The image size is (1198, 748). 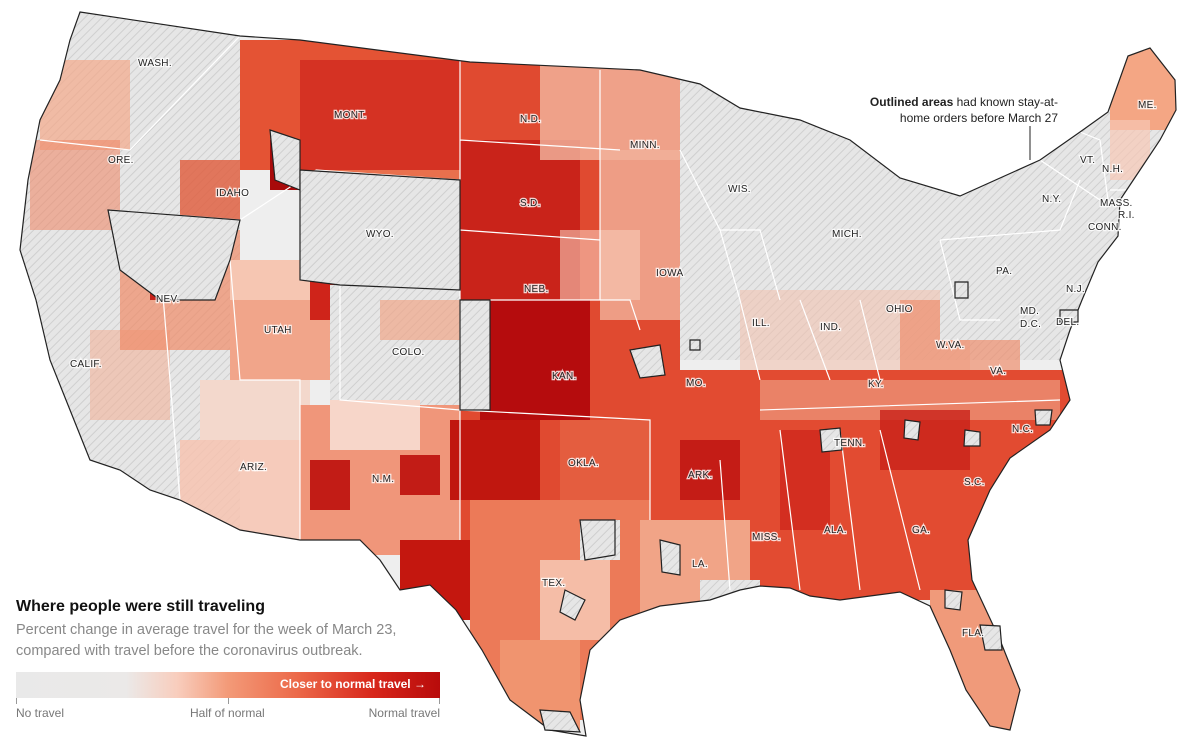 I want to click on state-label-ri: R.I., so click(x=1126, y=215).